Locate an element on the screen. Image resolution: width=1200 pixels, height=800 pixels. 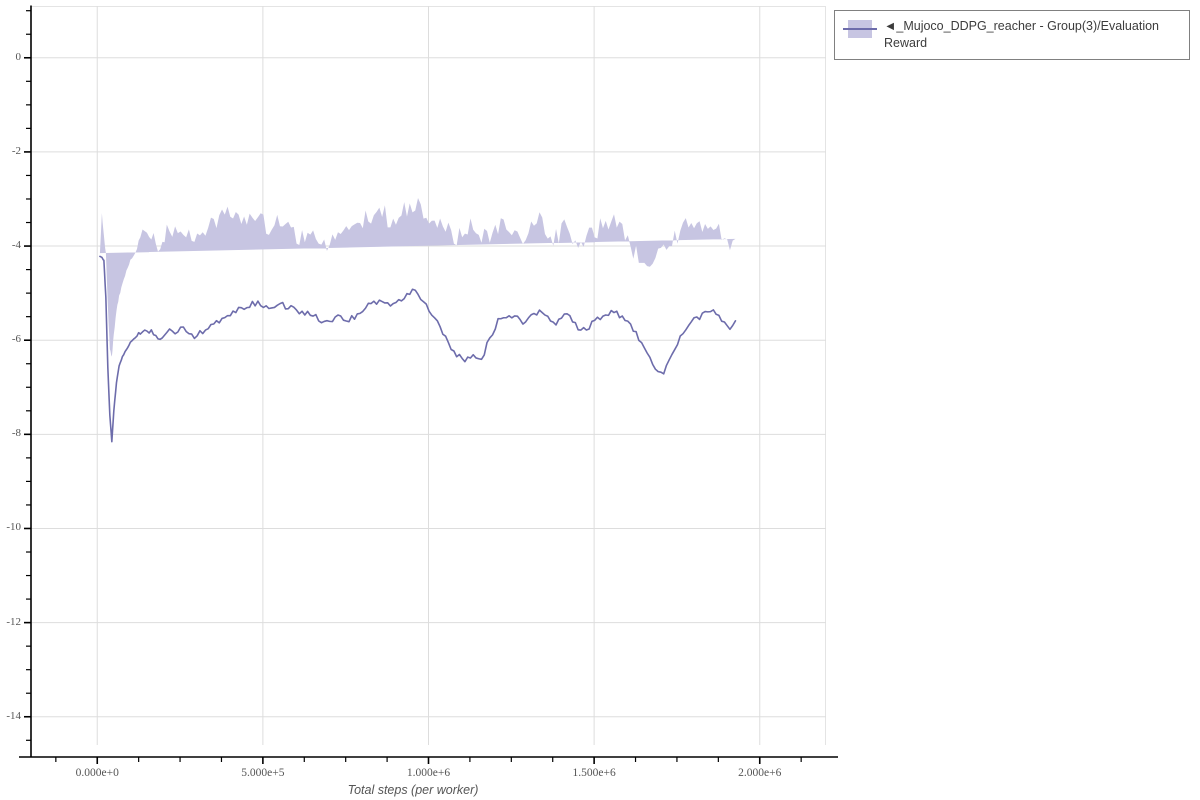
x-axis-tick-label: 1.500e+6 is located at coordinates (594, 773).